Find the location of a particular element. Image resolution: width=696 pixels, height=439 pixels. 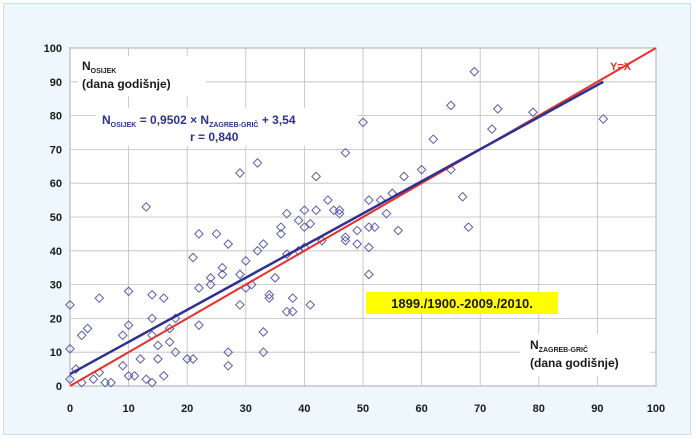

y-tick-label: 100 is located at coordinates (53, 49).